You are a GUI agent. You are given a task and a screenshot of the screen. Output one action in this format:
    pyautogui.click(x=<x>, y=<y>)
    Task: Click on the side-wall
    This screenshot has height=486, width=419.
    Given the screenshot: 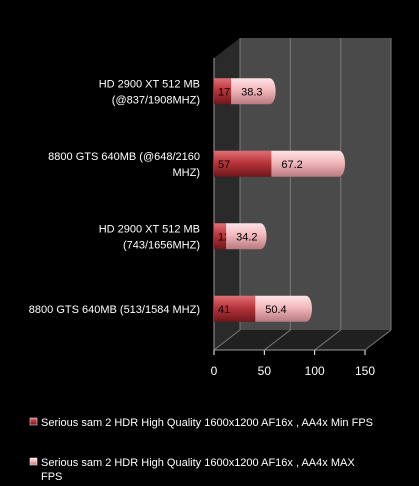 What is the action you would take?
    pyautogui.click(x=227, y=194)
    